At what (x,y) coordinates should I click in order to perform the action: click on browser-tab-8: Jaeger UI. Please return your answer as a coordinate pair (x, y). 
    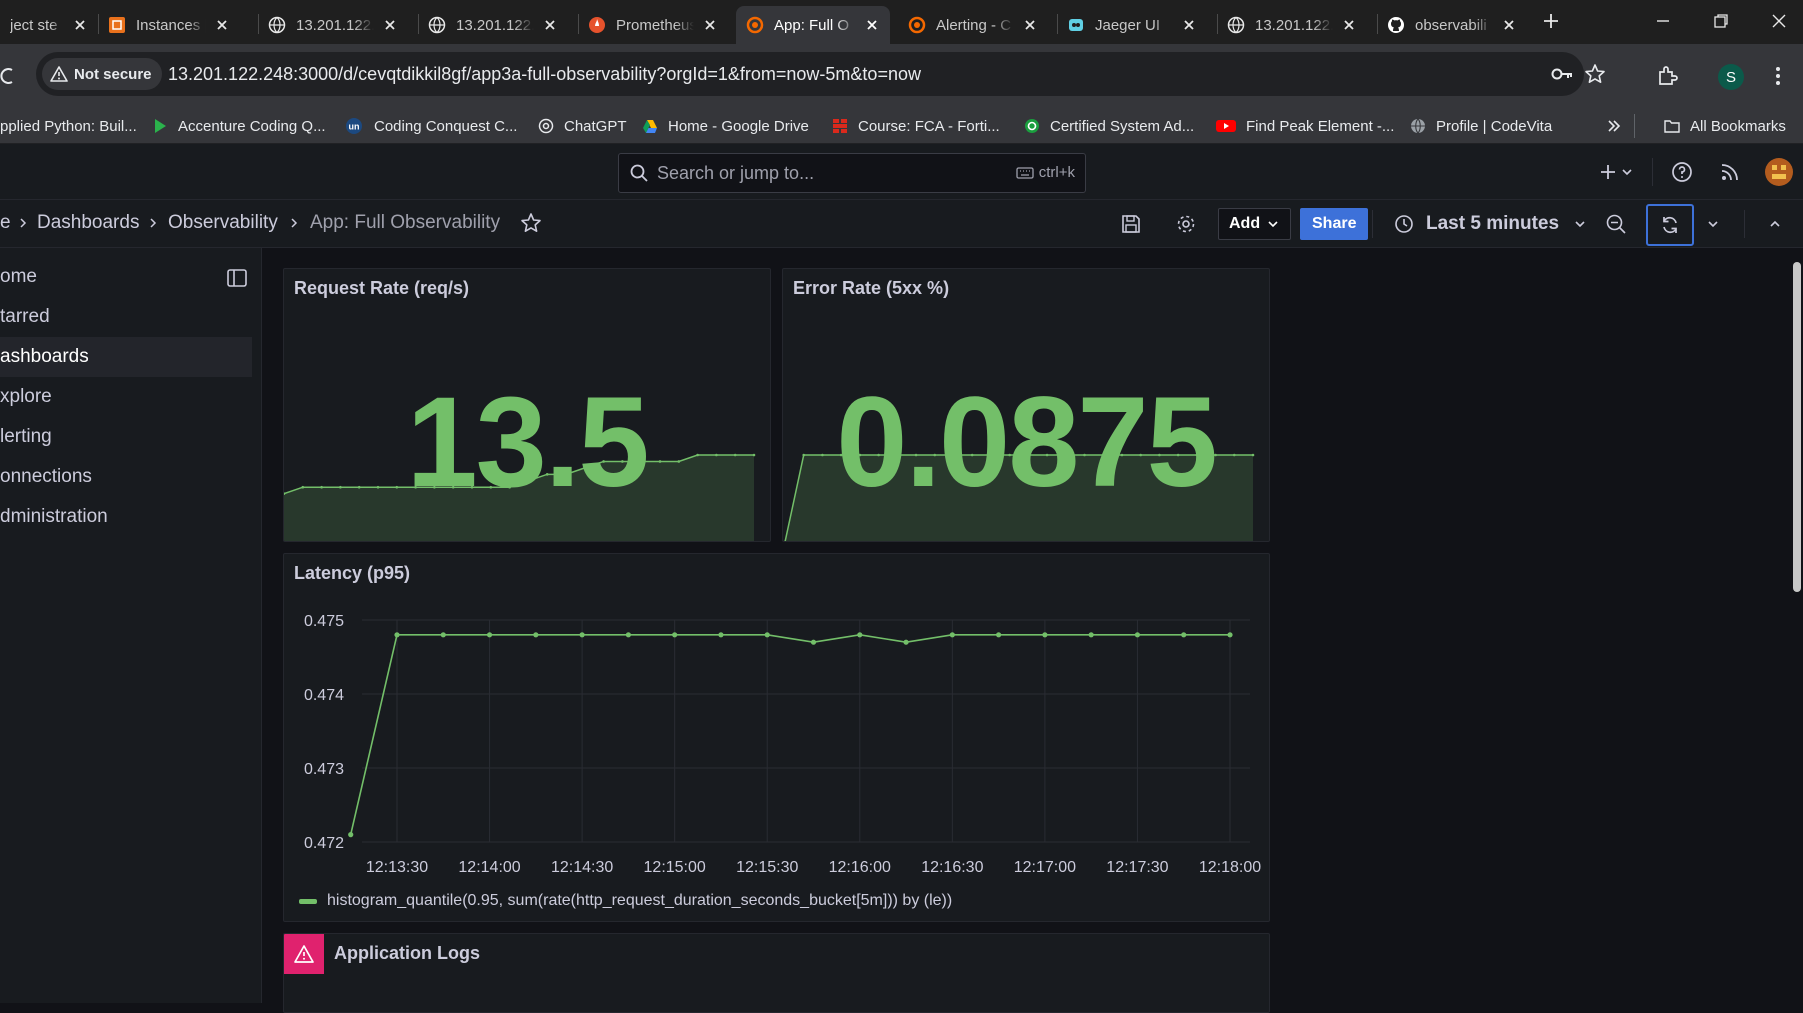
    Looking at the image, I should click on (1132, 25).